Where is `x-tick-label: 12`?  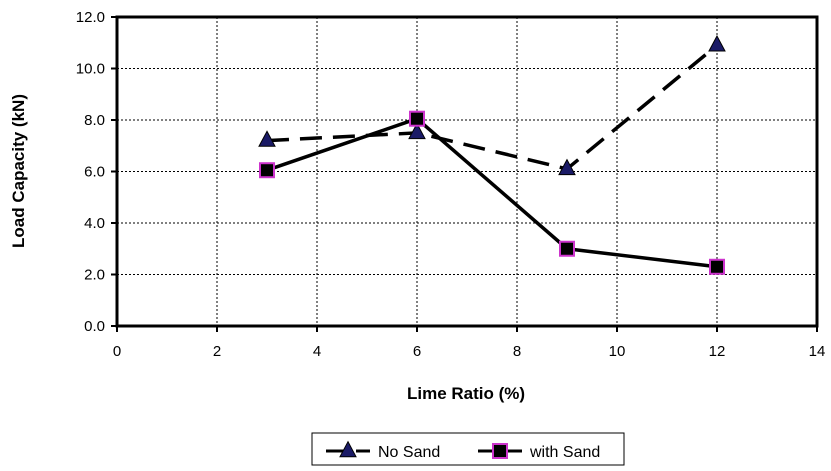 x-tick-label: 12 is located at coordinates (717, 351).